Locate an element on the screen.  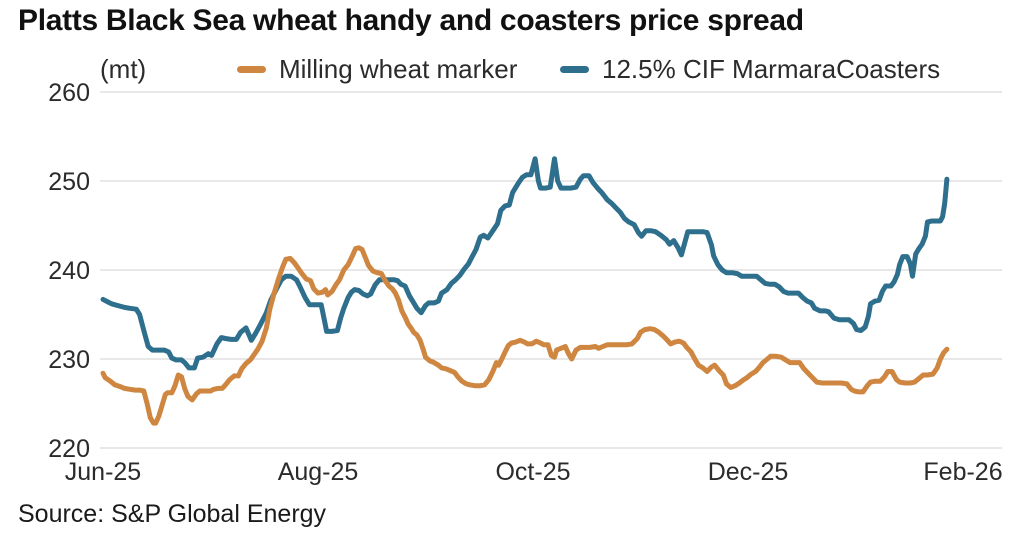
legend-item-cif-marmara: 12.5% CIF MarmaraCoasters is located at coordinates (750, 69).